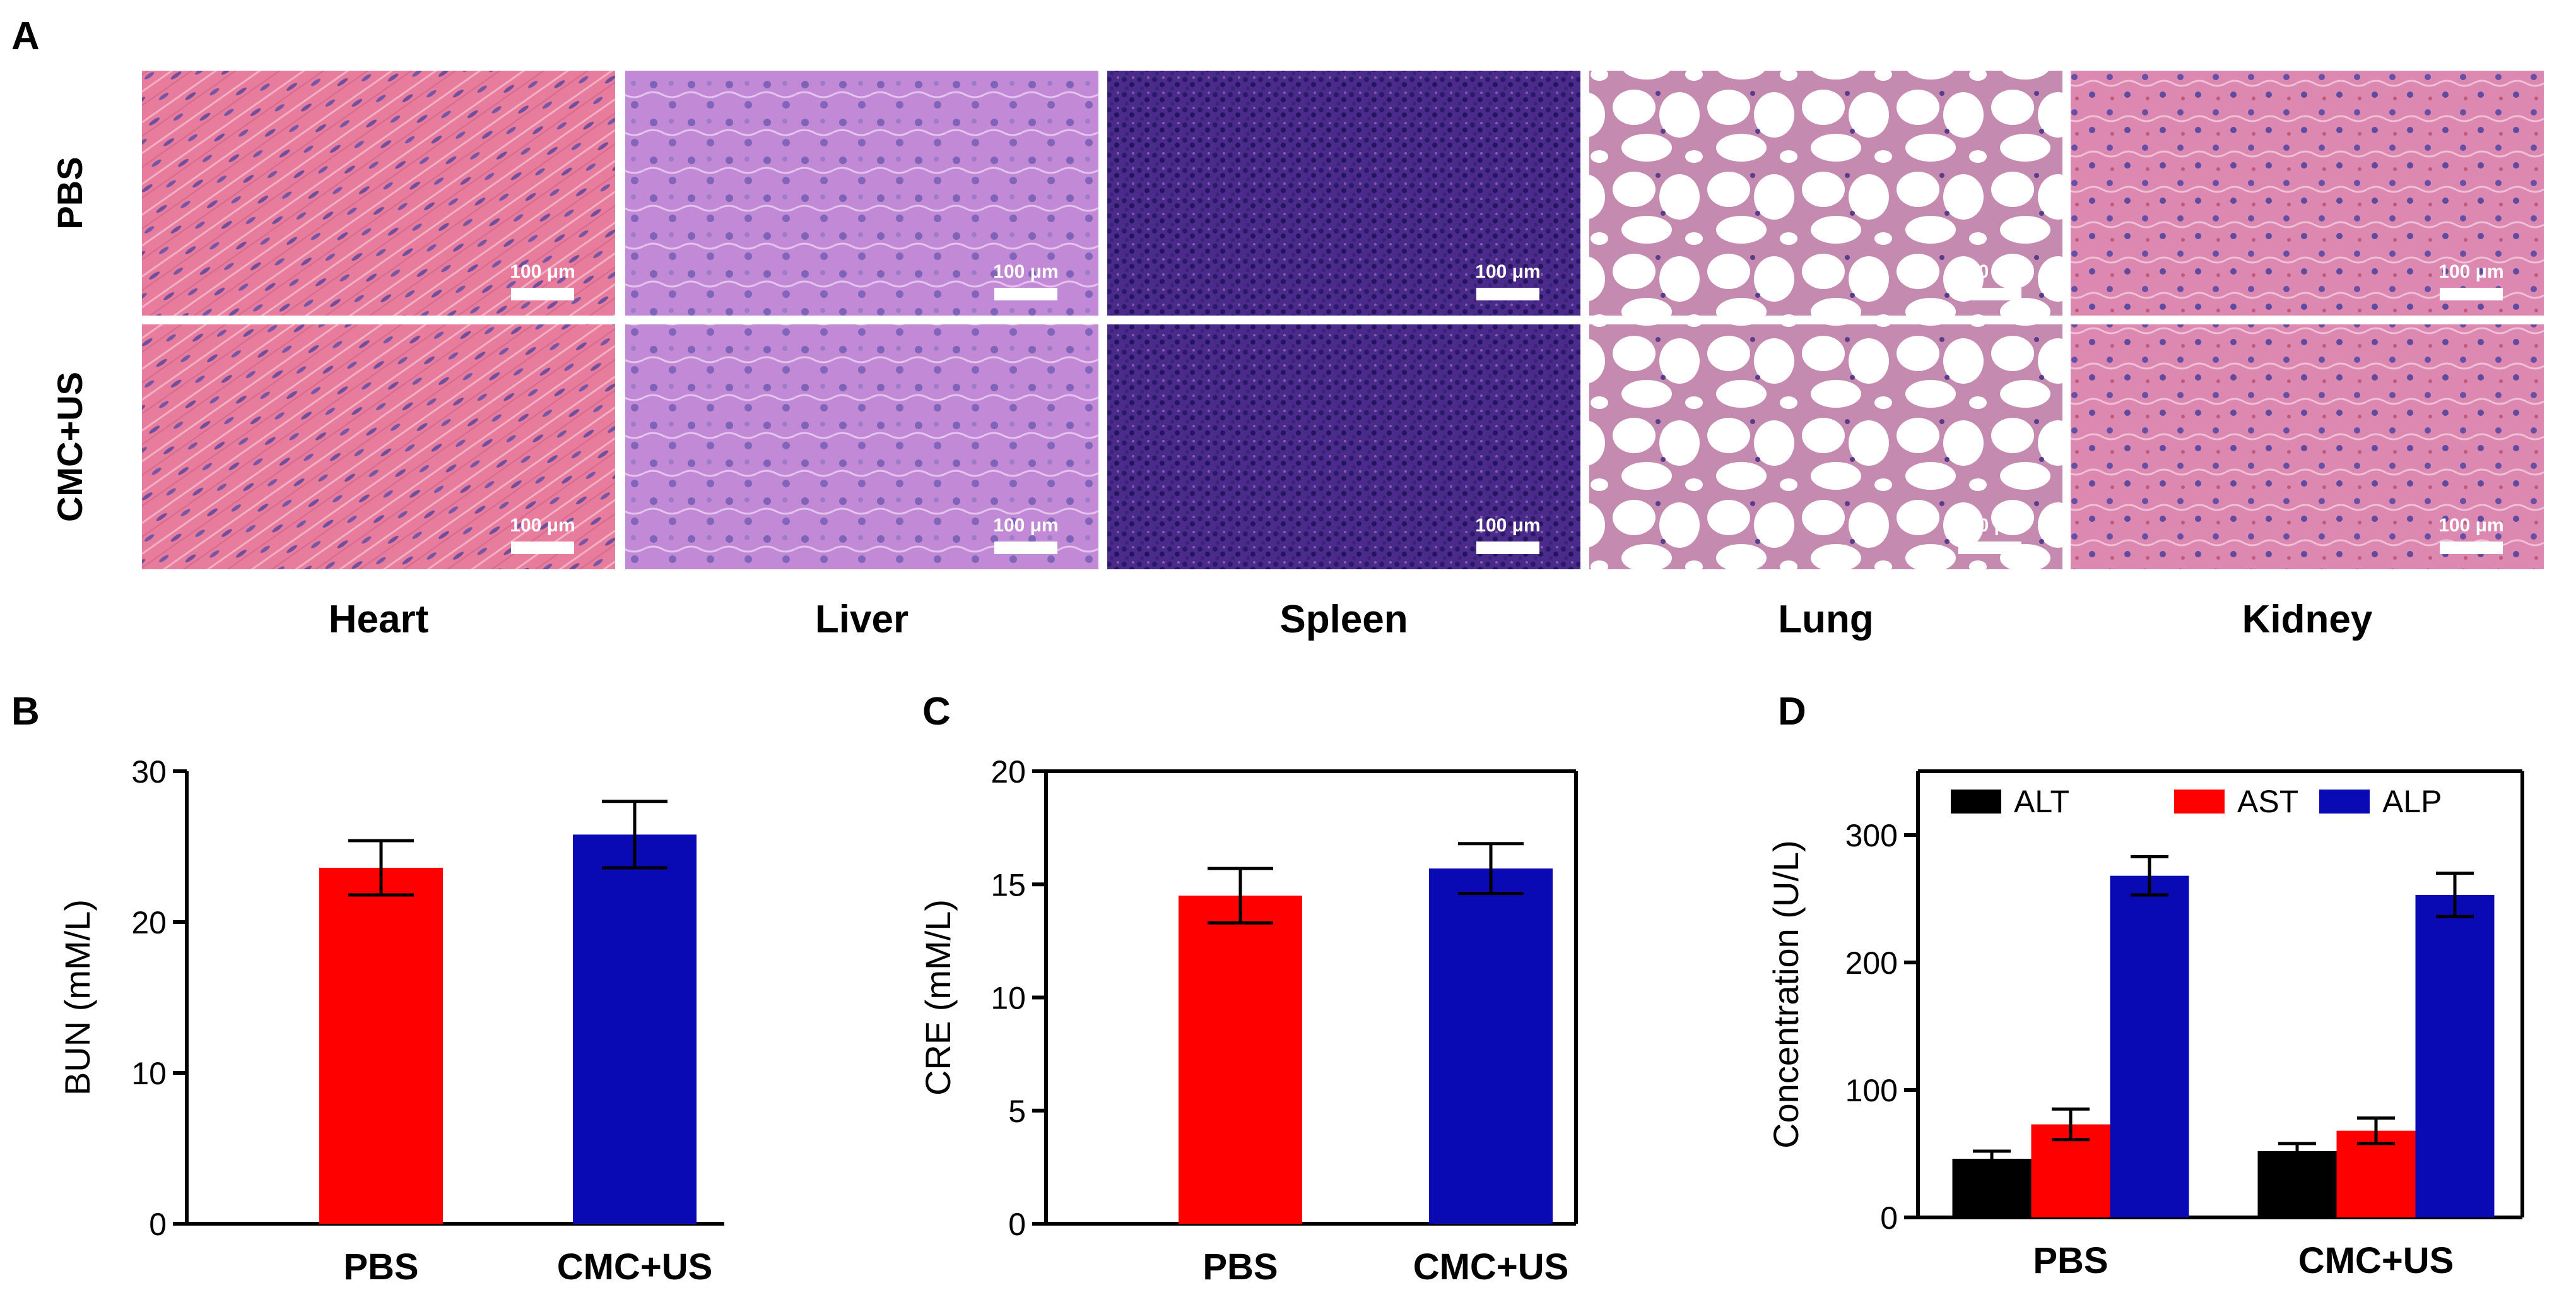  What do you see at coordinates (2307, 193) in the screenshot?
I see `kidney-pbs-micrograph` at bounding box center [2307, 193].